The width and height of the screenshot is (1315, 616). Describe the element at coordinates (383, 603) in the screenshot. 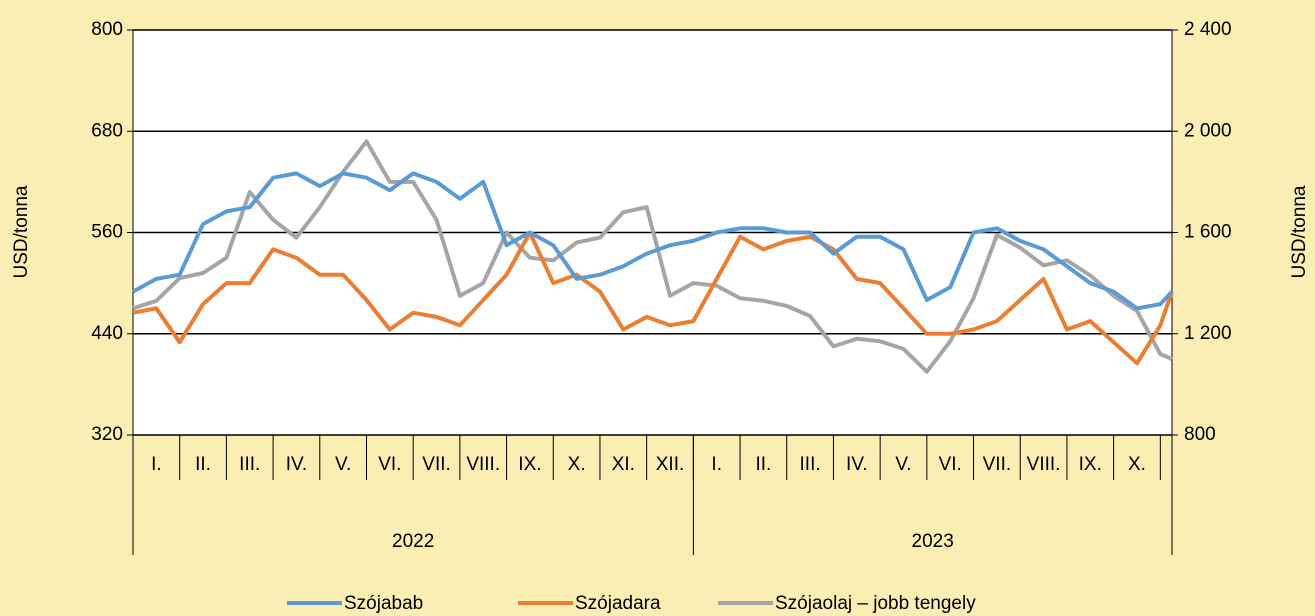

I see `legend-label: Szójabab` at that location.